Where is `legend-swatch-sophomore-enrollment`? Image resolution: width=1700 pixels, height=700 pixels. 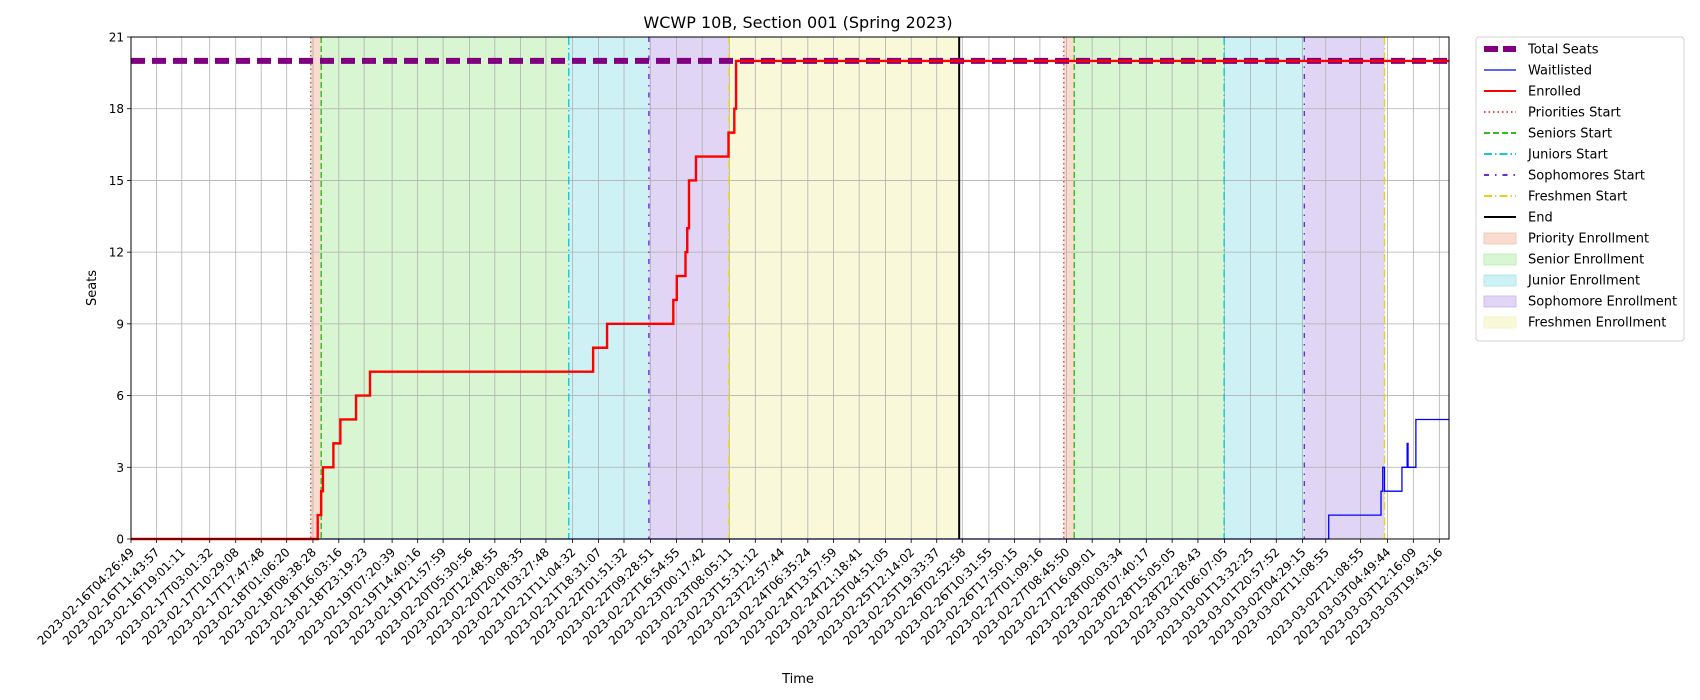 legend-swatch-sophomore-enrollment is located at coordinates (1500, 301).